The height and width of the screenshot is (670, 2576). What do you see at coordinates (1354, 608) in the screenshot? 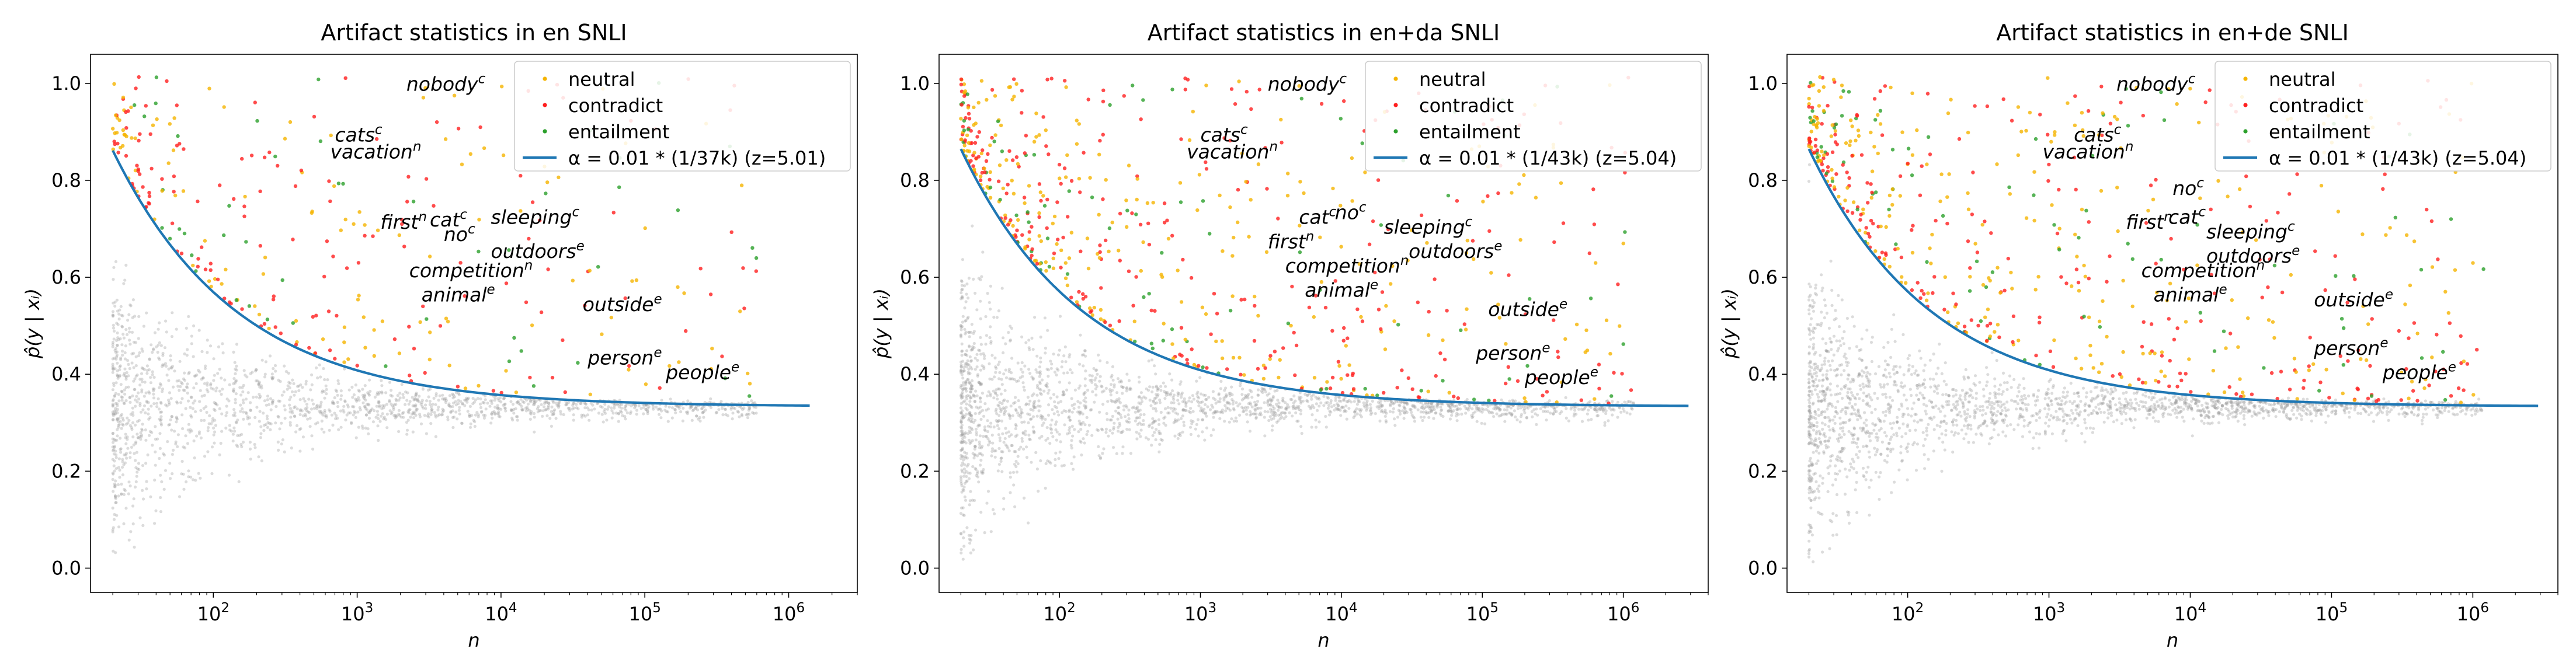
I see `x-tick-exponent: 4` at bounding box center [1354, 608].